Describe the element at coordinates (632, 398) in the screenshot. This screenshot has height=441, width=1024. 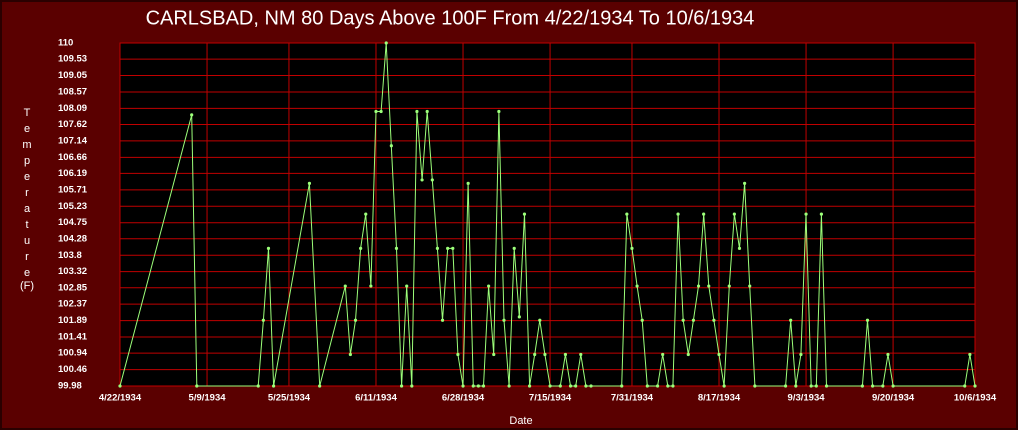
I see `x-tick-label: 7/31/1934` at that location.